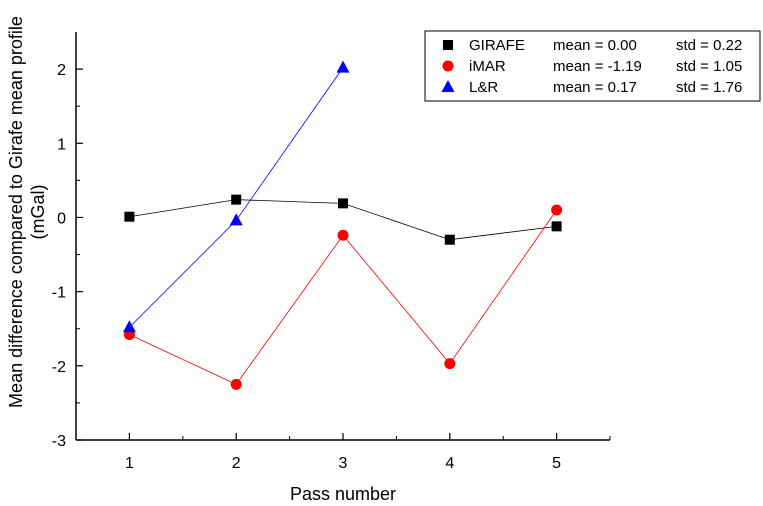 This screenshot has height=506, width=763. Describe the element at coordinates (449, 463) in the screenshot. I see `x-tick-label: 4` at that location.